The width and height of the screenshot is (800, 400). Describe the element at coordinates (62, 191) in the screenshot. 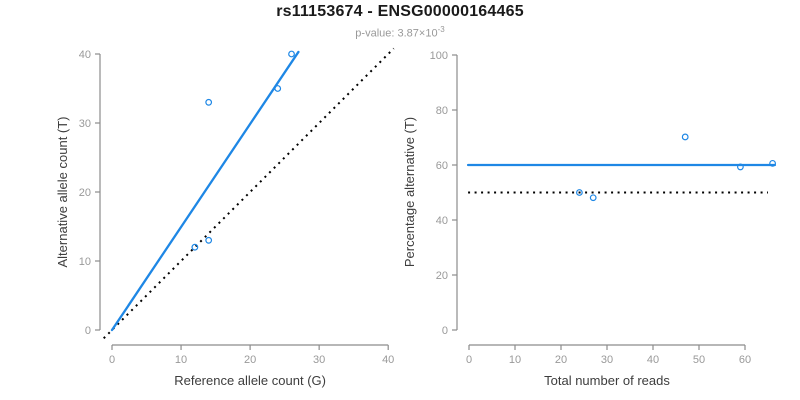

I see `left-plot-y-axis-title: Alternative allele count (T)` at that location.